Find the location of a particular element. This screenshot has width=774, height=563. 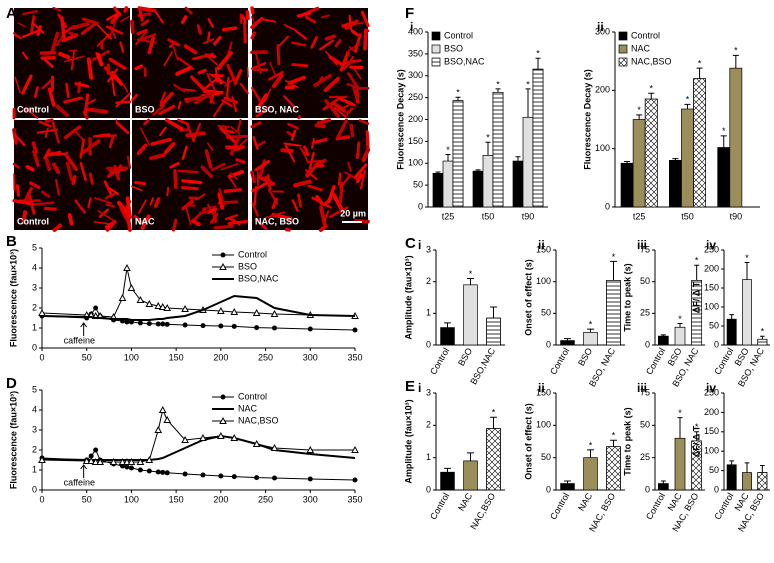

annotation-arrow is located at coordinates (84, 471).